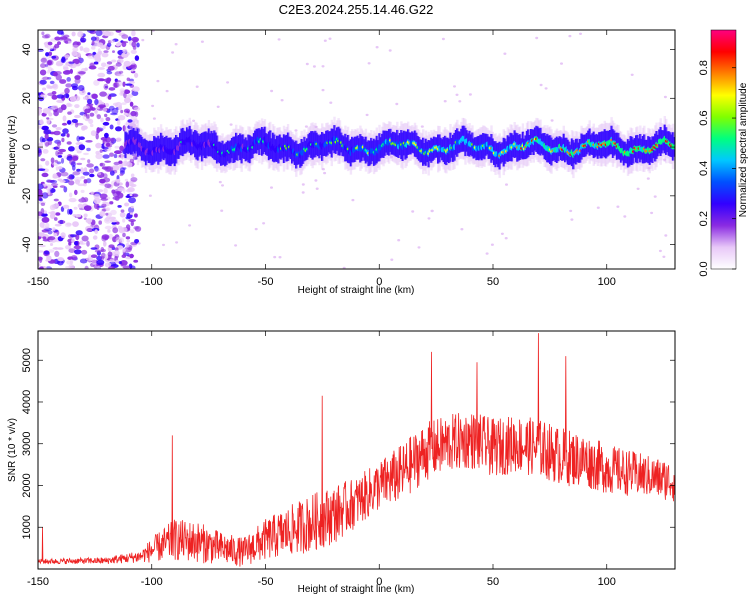 The width and height of the screenshot is (750, 600). I want to click on y-tick-label: -20, so click(27, 196).